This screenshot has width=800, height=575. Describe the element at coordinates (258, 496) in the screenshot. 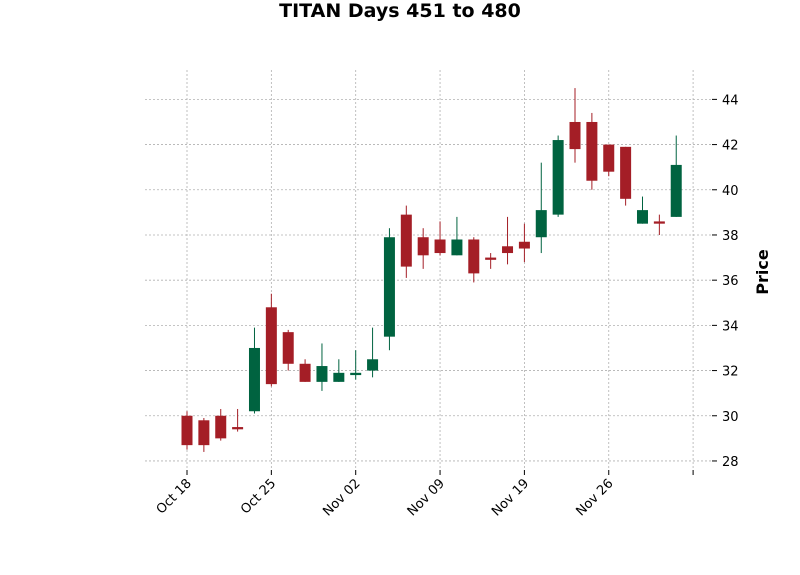

I see `x-tick-label: Oct 25` at that location.